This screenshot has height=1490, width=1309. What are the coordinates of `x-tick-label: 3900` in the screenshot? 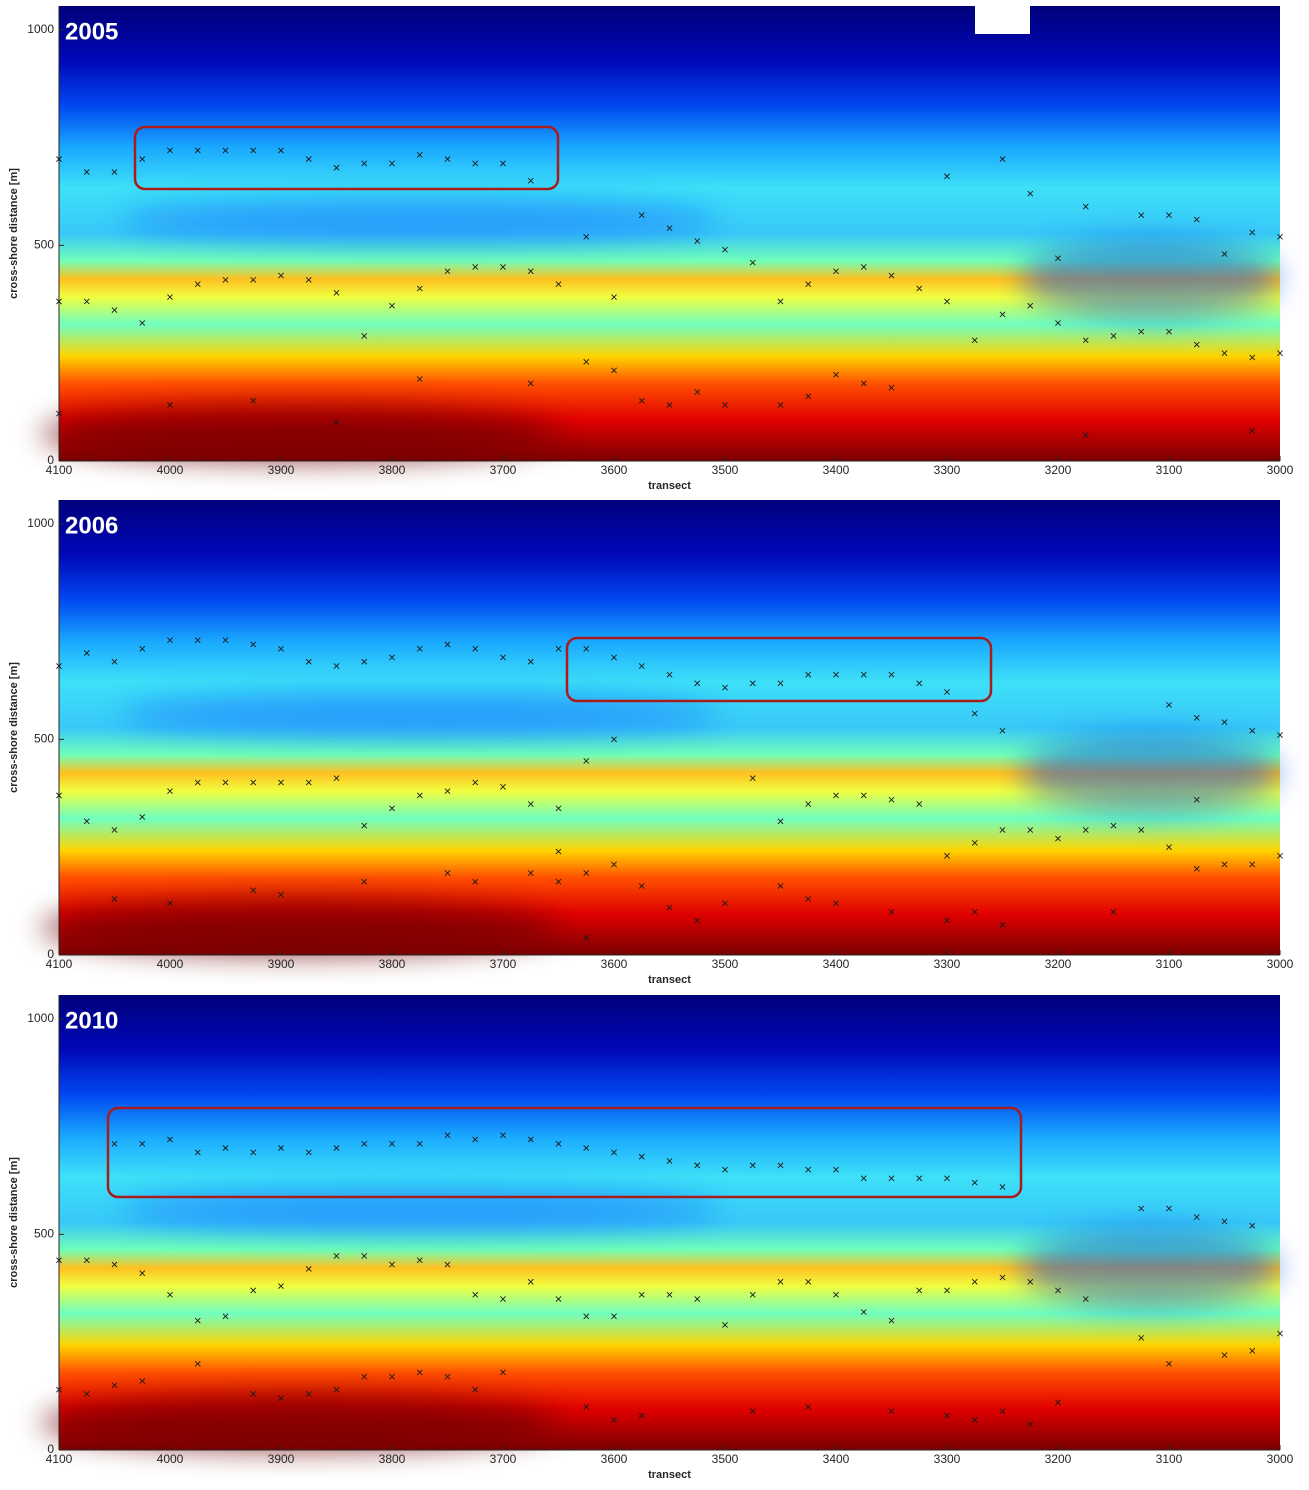 It's located at (281, 964).